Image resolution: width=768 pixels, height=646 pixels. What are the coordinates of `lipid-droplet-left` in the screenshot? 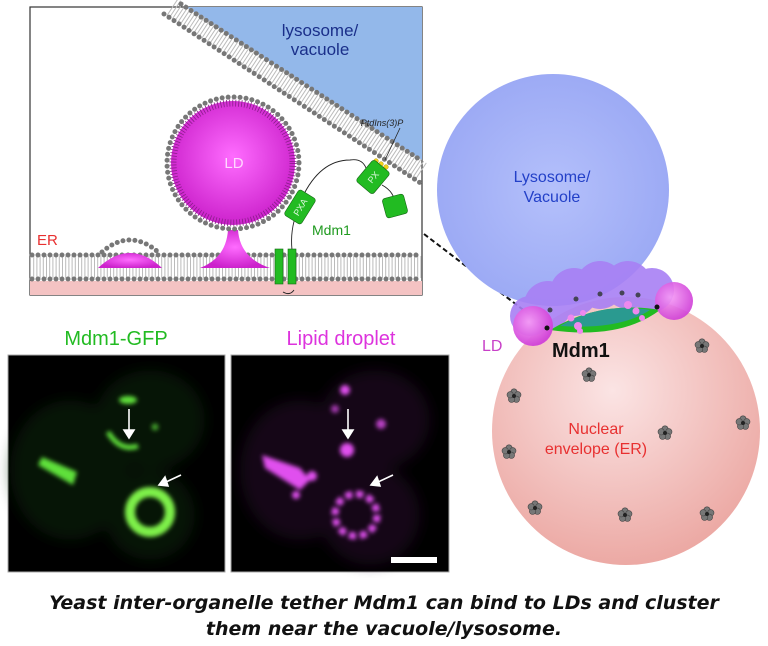 It's located at (533, 326).